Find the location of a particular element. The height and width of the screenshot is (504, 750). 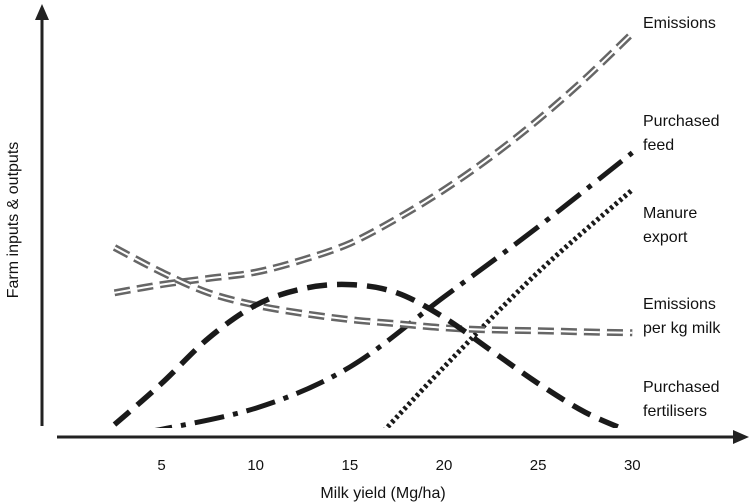

y-axis-arrow is located at coordinates (42, 12).